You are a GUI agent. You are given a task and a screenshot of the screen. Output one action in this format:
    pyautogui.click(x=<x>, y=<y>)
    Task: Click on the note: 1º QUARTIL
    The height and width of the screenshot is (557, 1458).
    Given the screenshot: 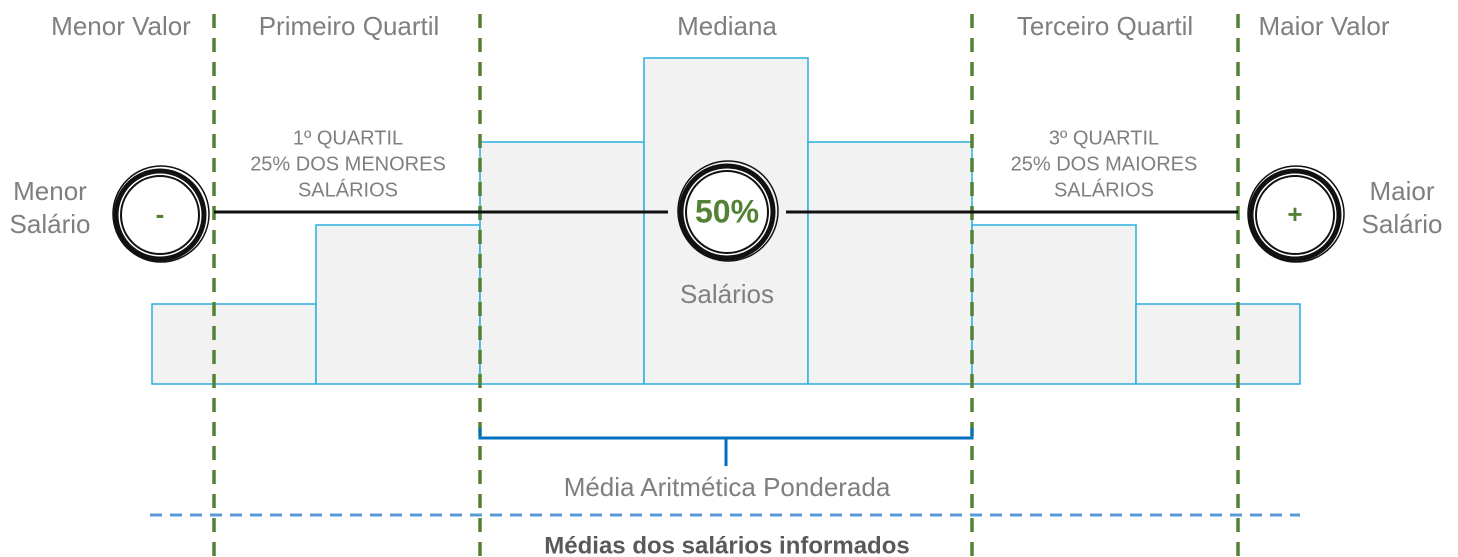 What is the action you would take?
    pyautogui.click(x=348, y=138)
    